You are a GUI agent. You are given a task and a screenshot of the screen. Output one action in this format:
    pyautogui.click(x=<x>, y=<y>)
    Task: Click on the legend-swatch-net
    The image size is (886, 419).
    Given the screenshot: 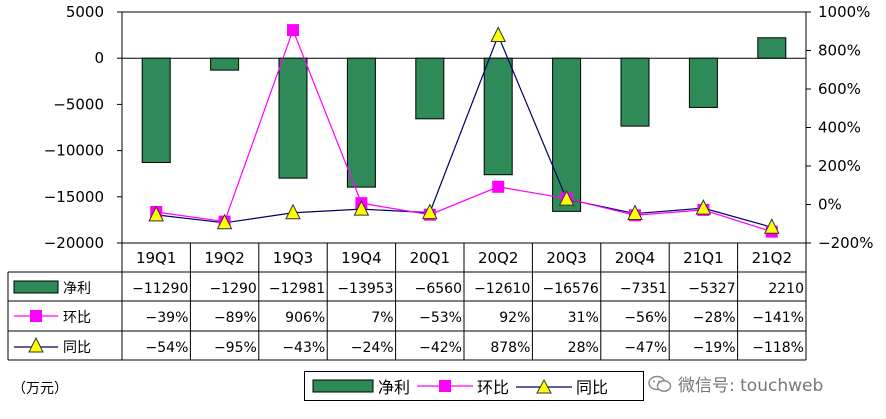 What is the action you would take?
    pyautogui.click(x=343, y=386)
    